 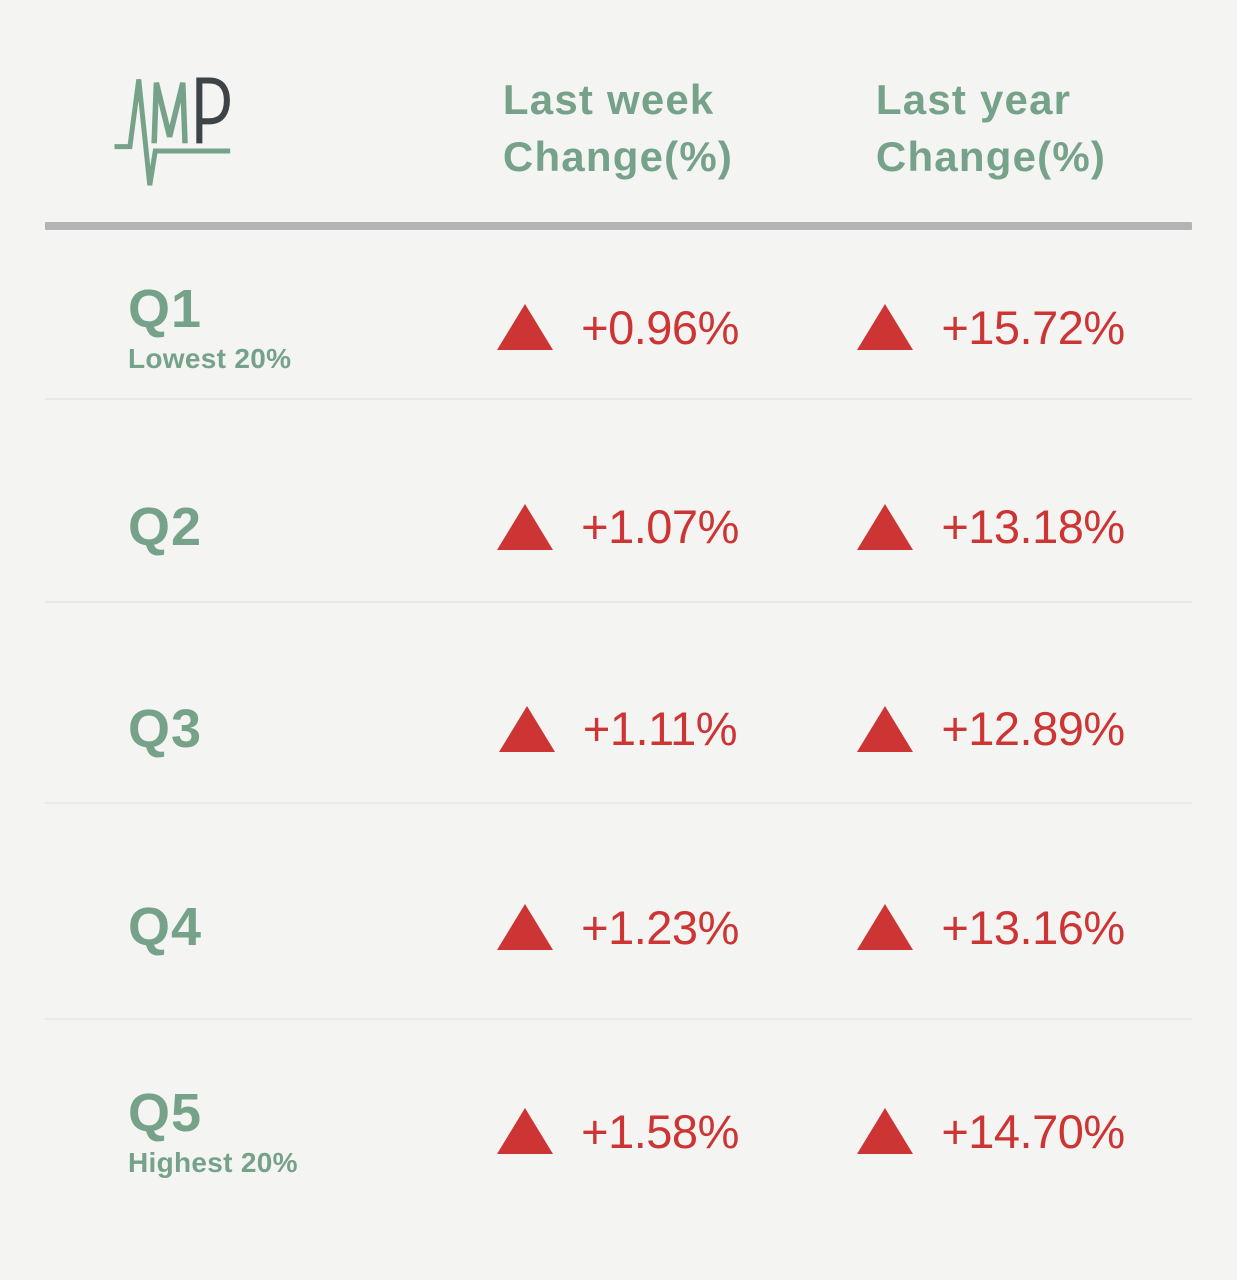 I want to click on year-change-cell: +15.72%, so click(x=991, y=327).